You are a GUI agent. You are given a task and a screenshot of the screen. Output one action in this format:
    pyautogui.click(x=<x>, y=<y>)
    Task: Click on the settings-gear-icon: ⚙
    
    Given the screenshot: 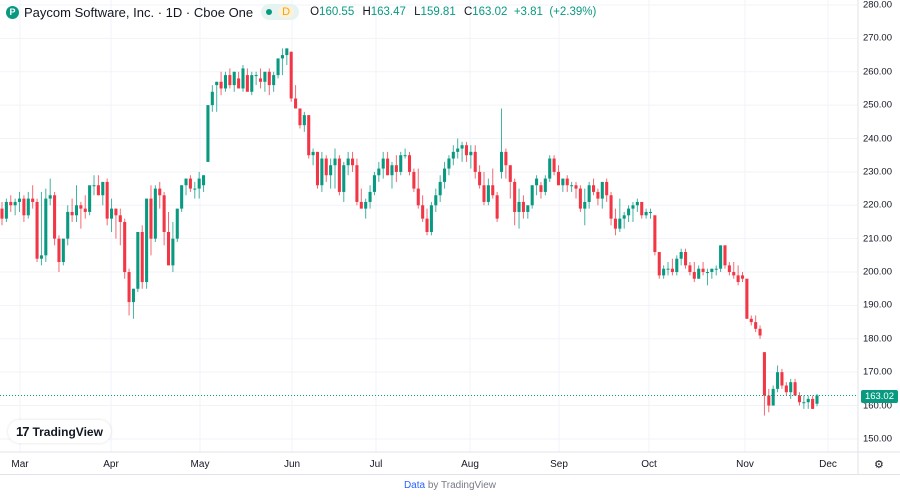 What is the action you would take?
    pyautogui.click(x=879, y=465)
    